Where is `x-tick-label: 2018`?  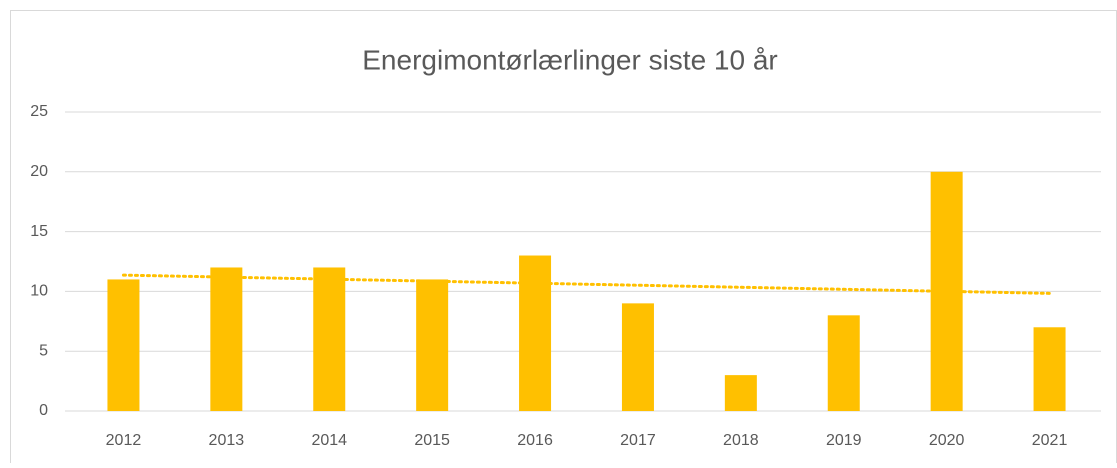
x-tick-label: 2018 is located at coordinates (741, 440).